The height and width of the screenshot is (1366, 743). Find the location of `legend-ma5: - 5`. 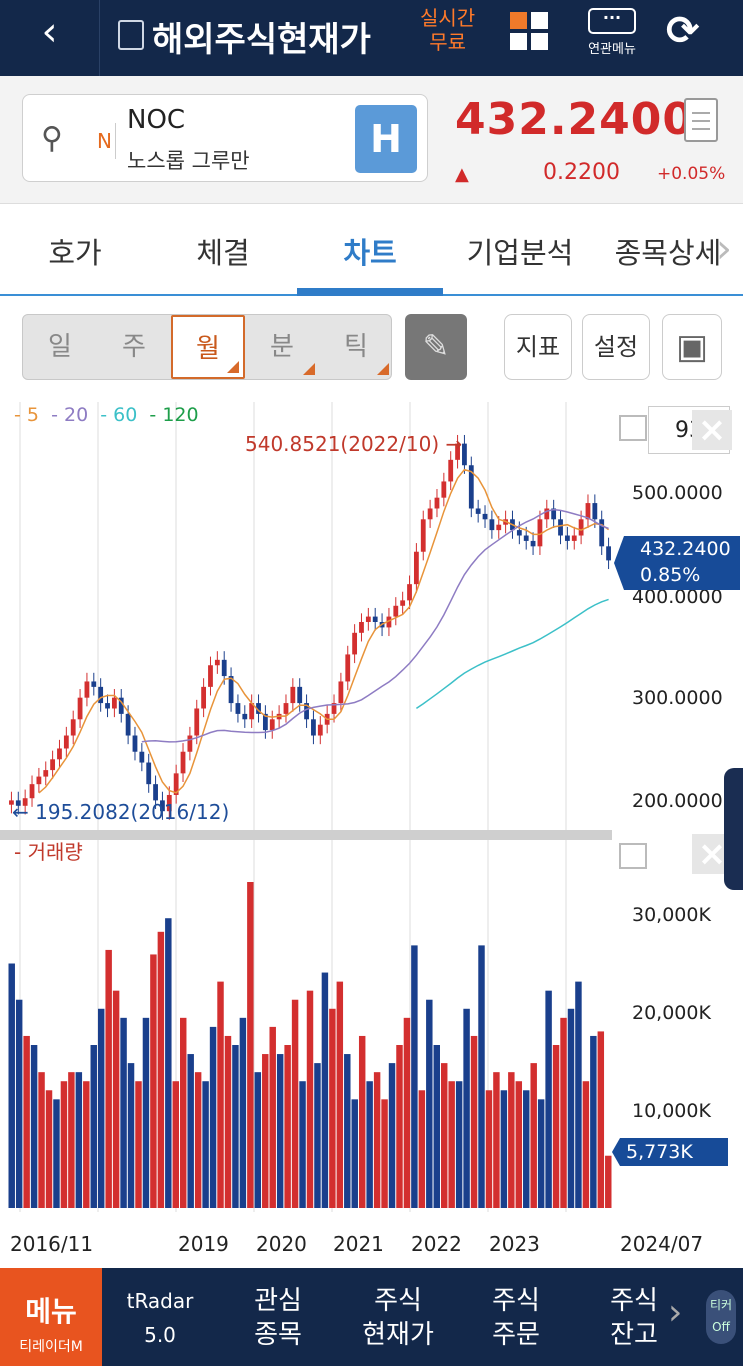

legend-ma5: - 5 is located at coordinates (26, 415).